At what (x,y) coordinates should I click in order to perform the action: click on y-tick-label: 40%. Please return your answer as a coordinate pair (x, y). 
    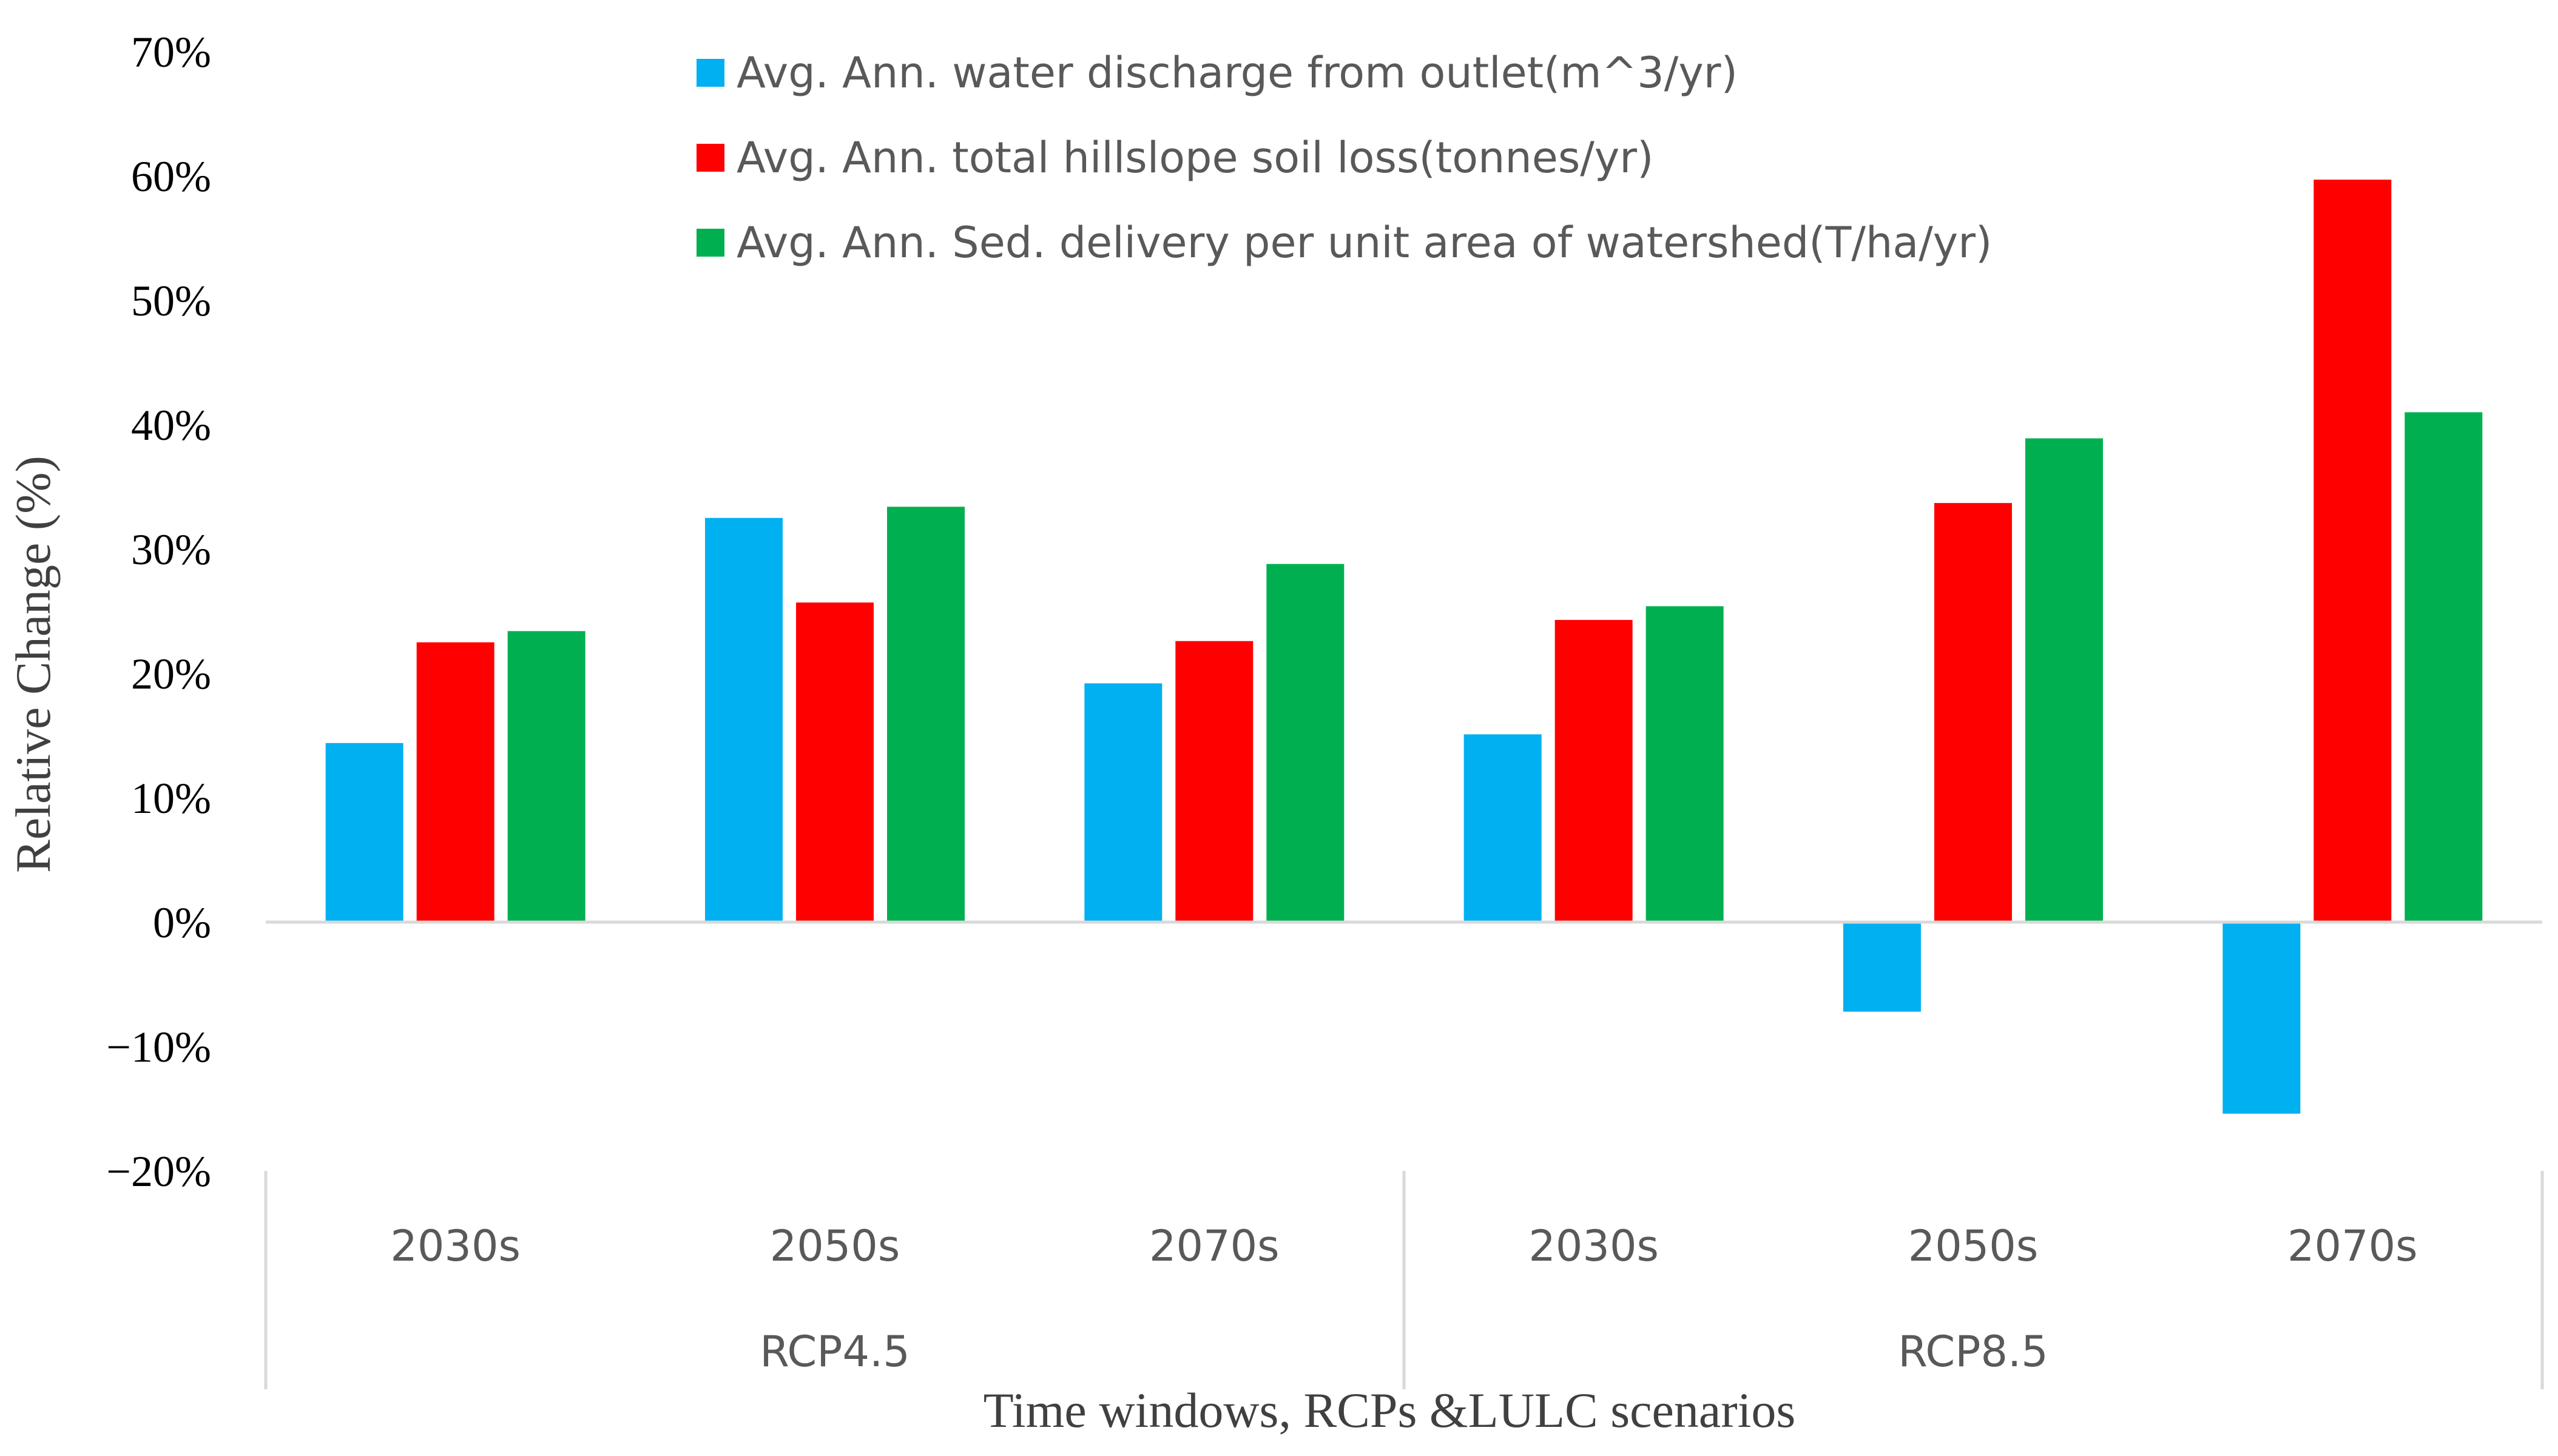
    Looking at the image, I should click on (171, 425).